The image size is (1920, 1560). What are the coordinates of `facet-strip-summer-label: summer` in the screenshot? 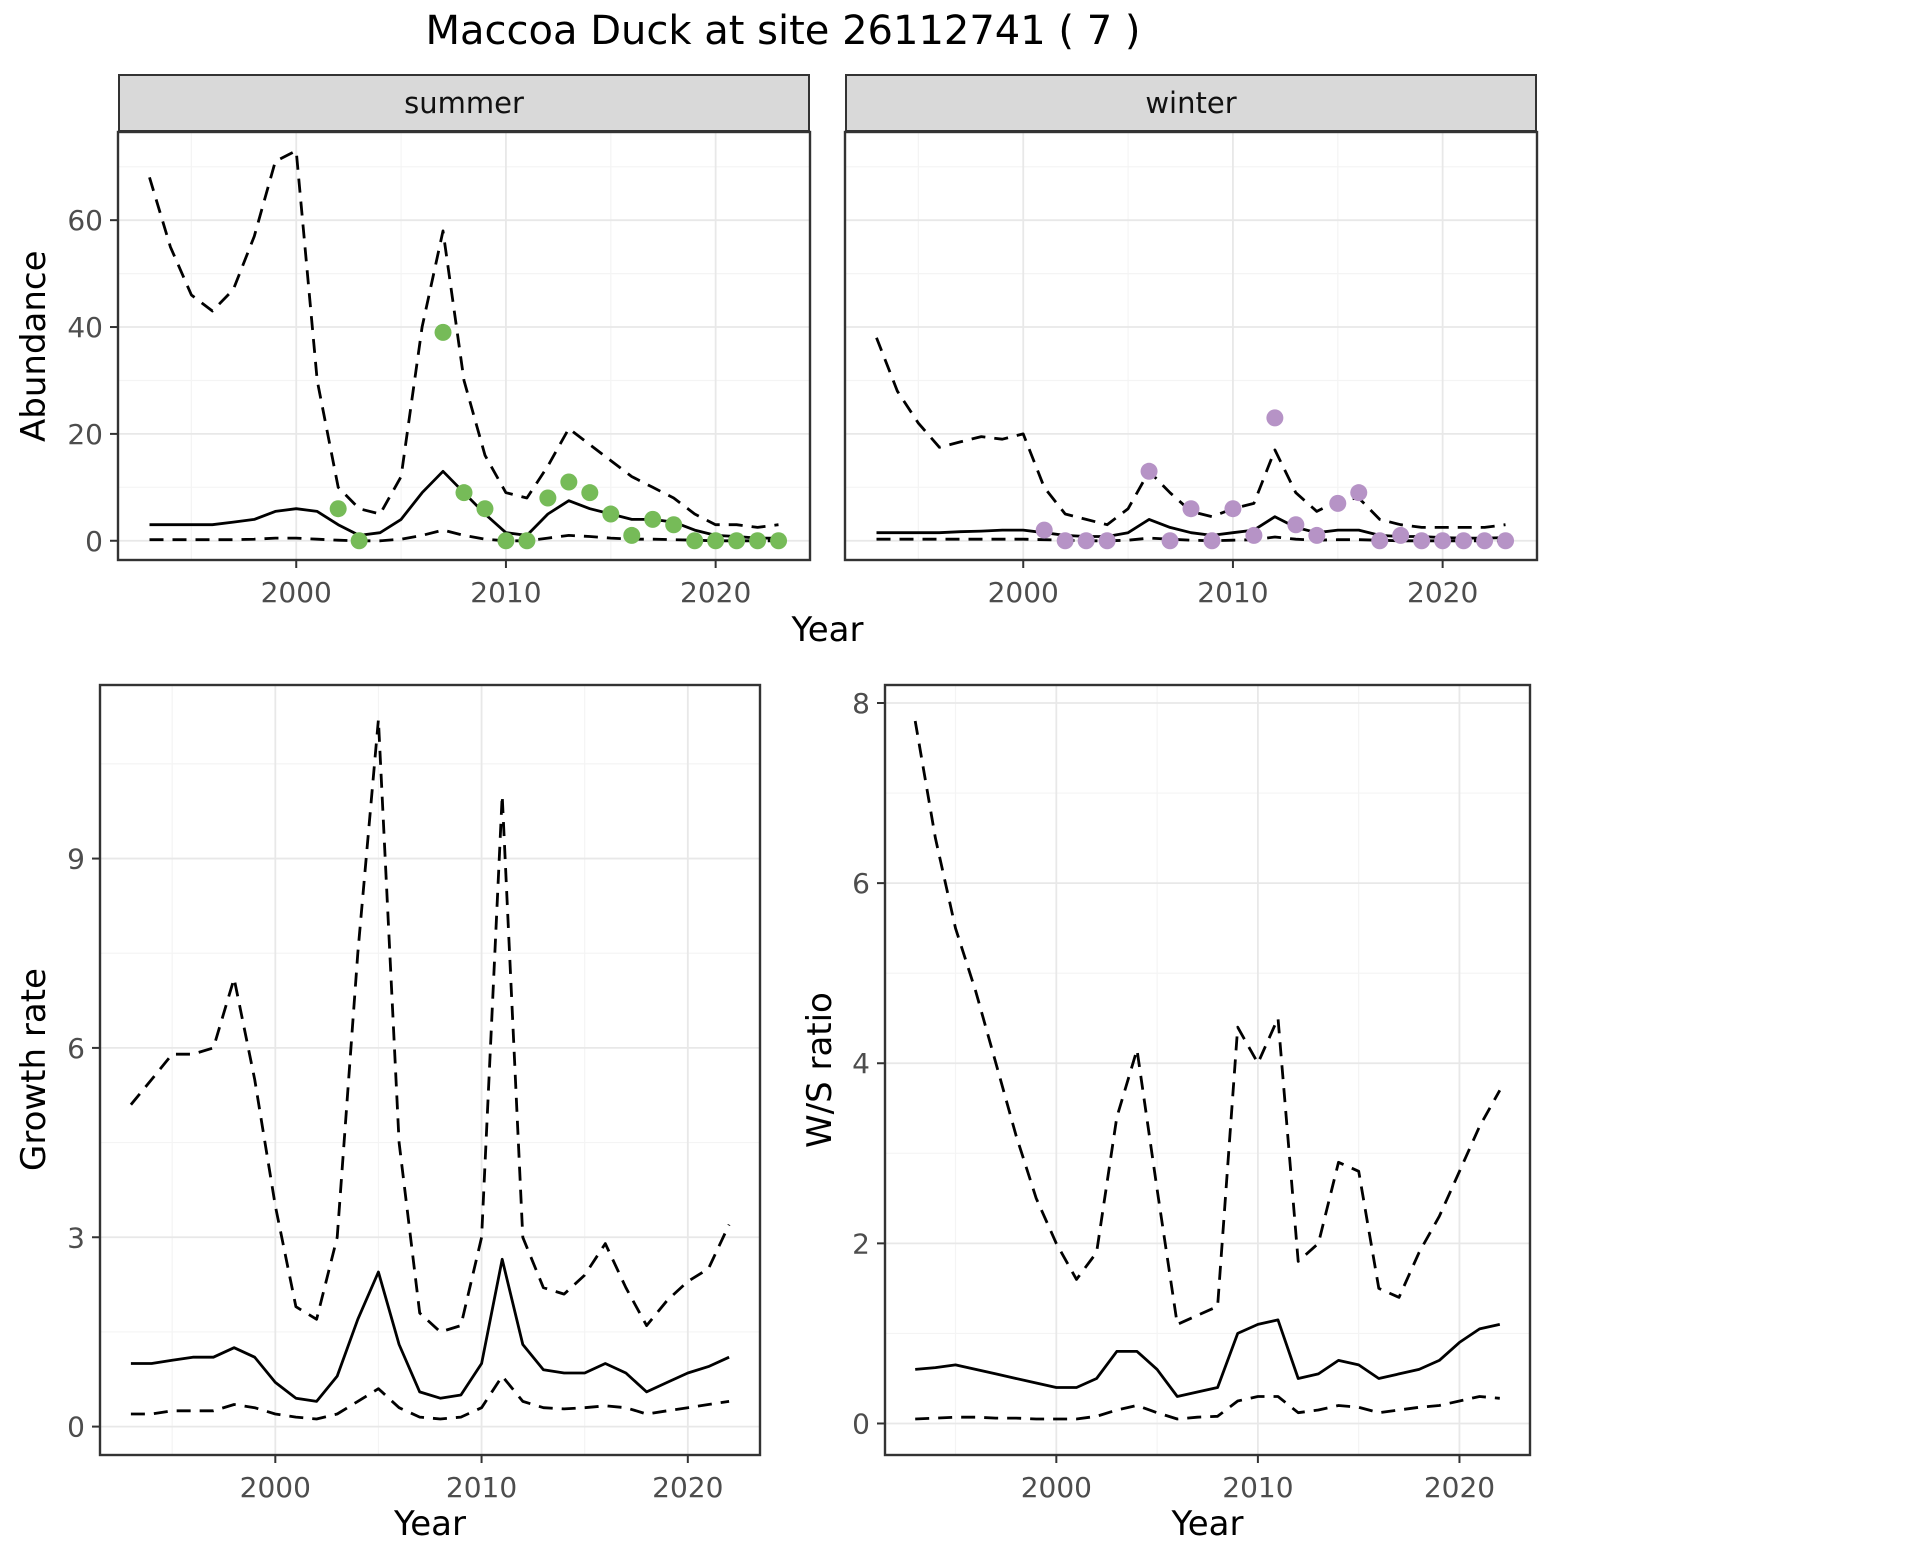 It's located at (464, 103).